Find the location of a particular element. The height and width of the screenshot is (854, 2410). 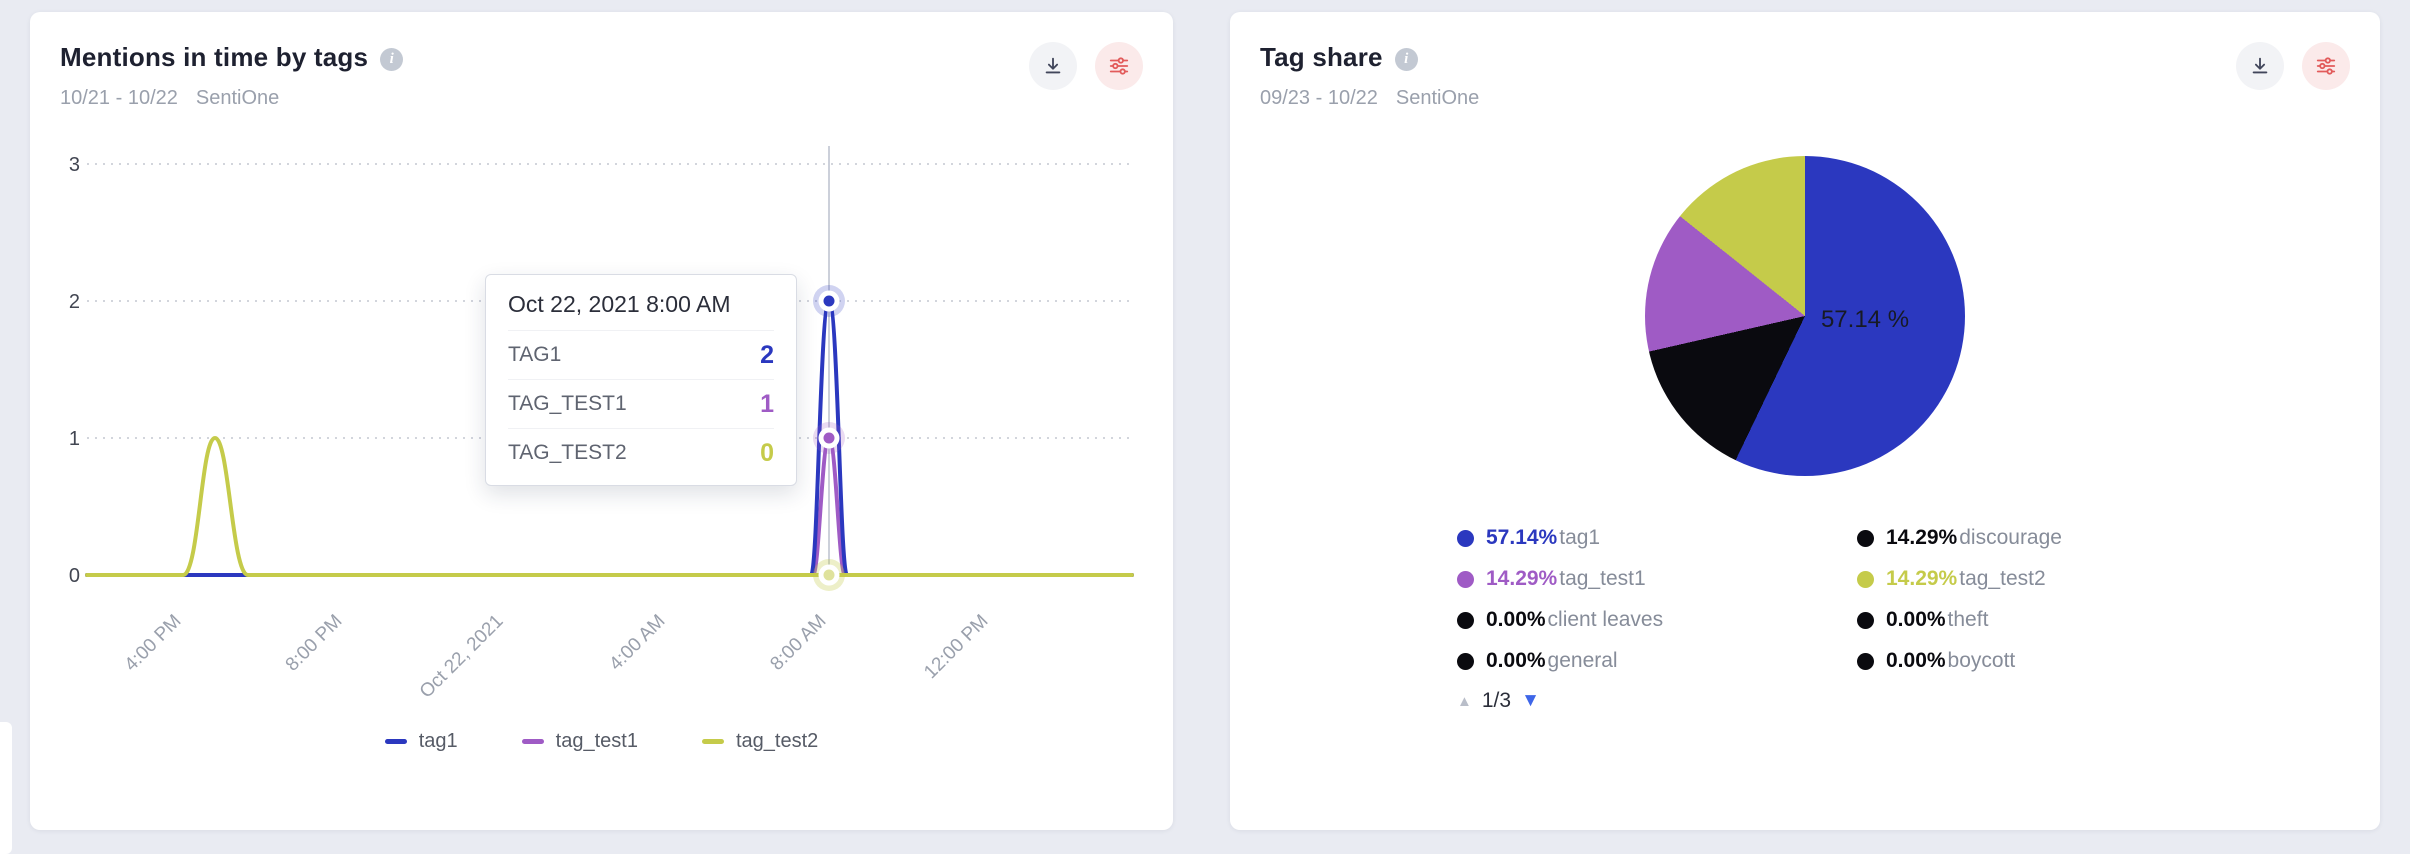

legend-item-boycott: 0.00% boycott is located at coordinates (2057, 661).